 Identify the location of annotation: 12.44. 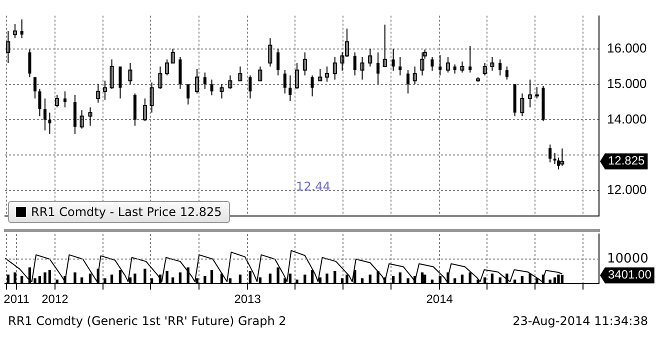
(313, 186).